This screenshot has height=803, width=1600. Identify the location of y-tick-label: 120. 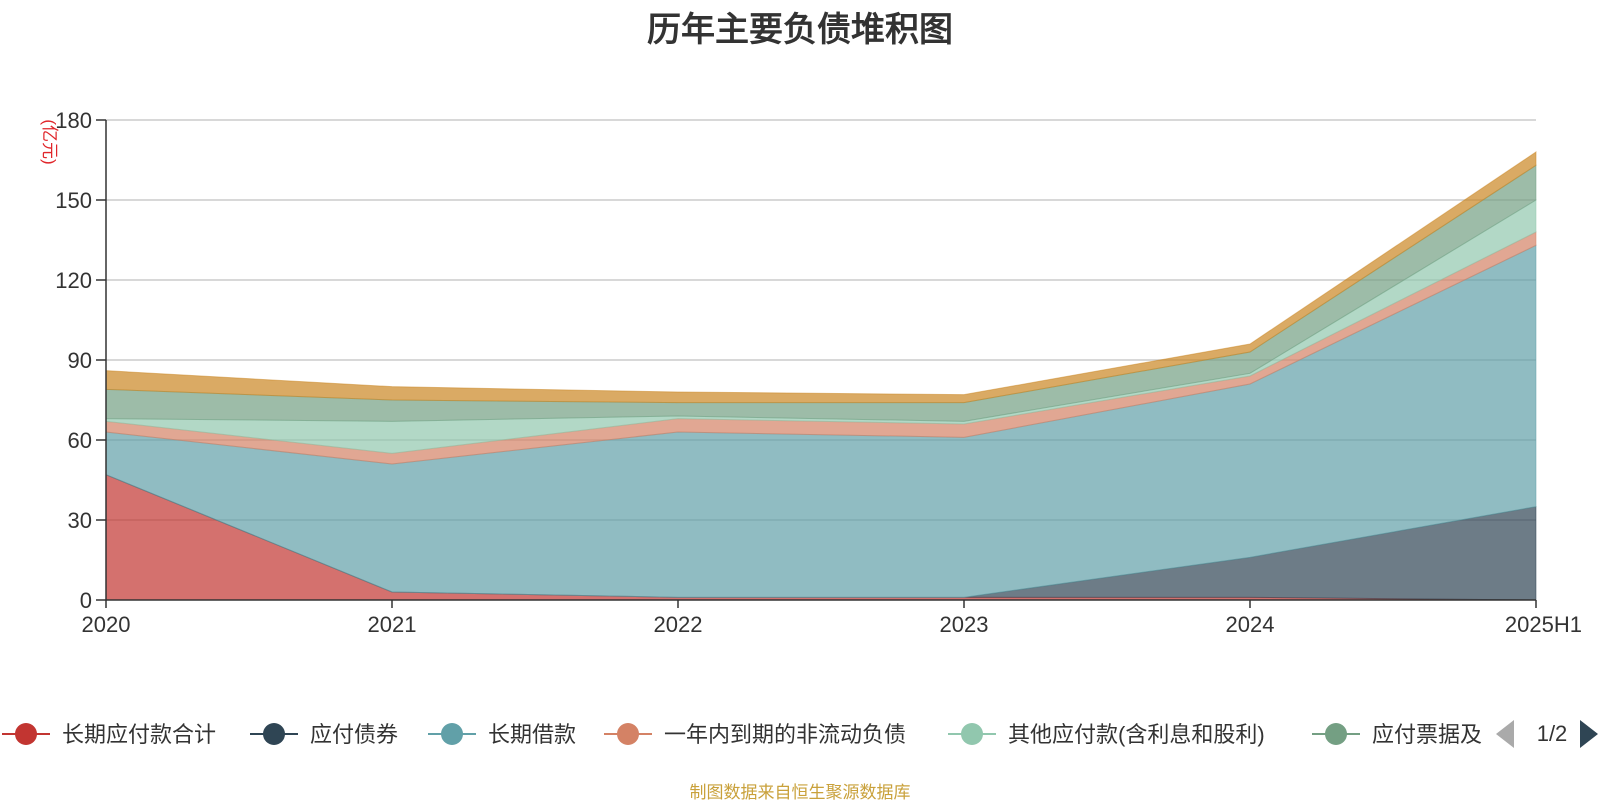
(73, 280).